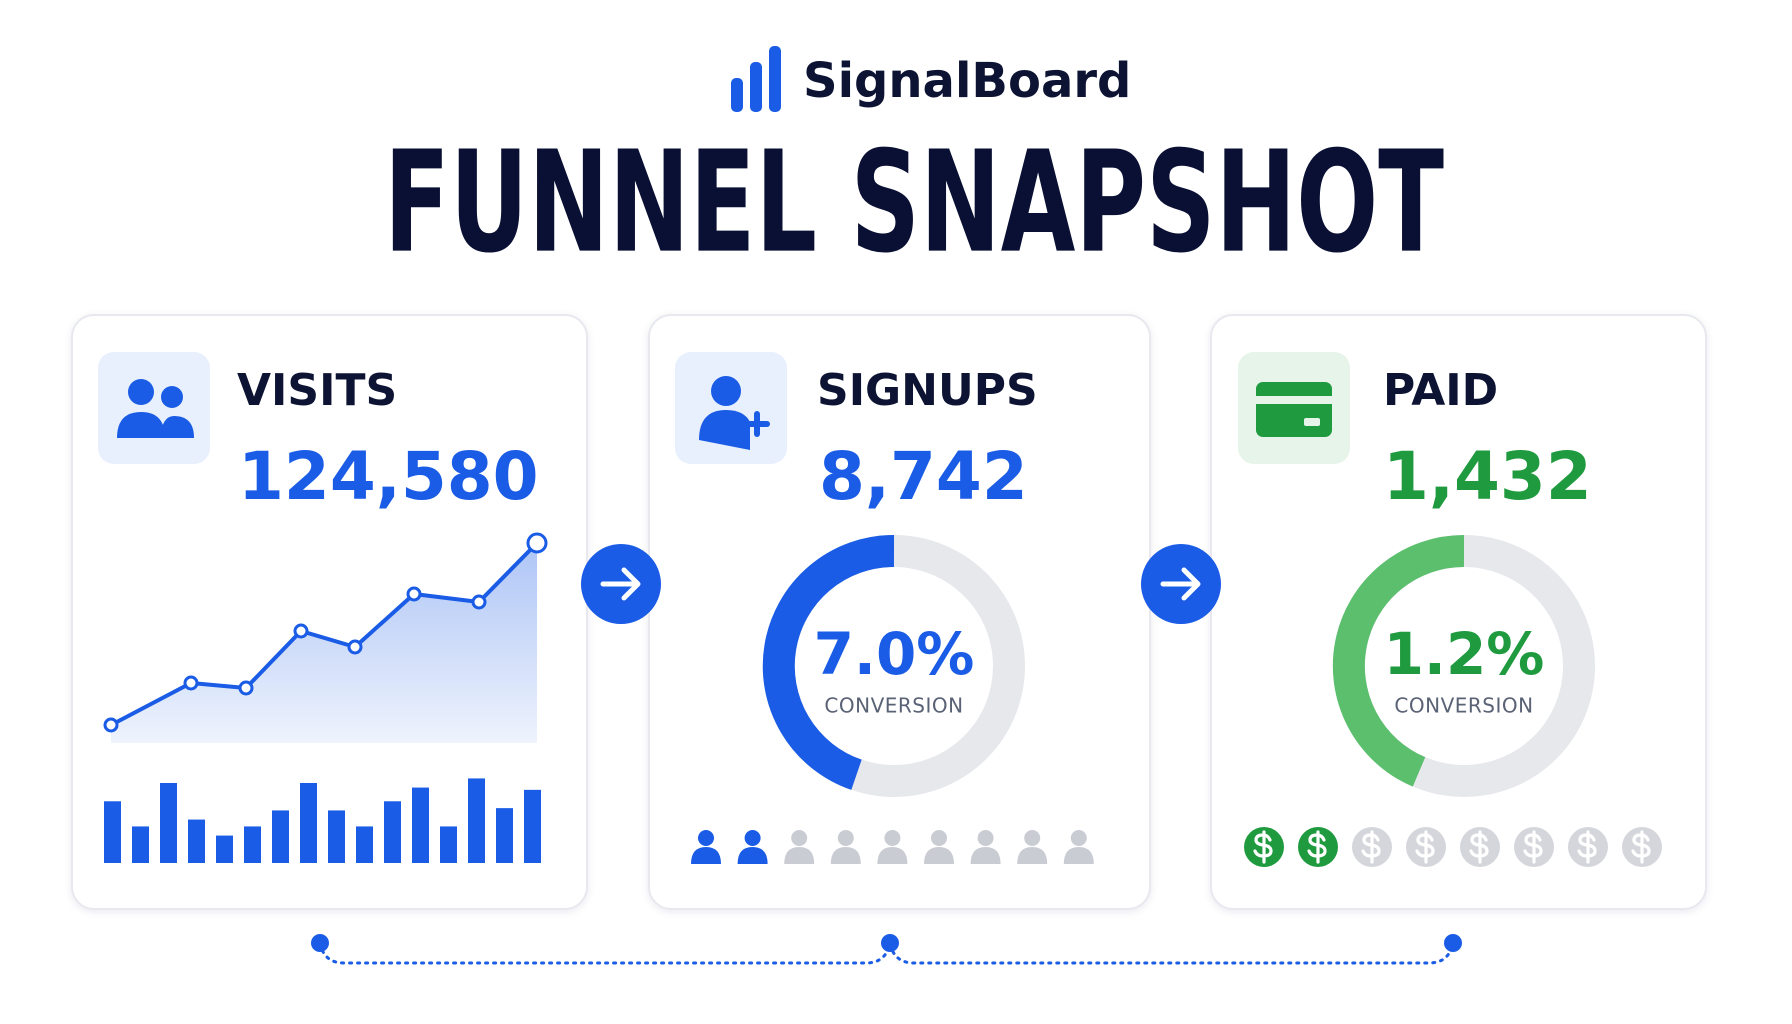 This screenshot has height=1024, width=1792. Describe the element at coordinates (1464, 654) in the screenshot. I see `conversion-rate: 1.2%` at that location.